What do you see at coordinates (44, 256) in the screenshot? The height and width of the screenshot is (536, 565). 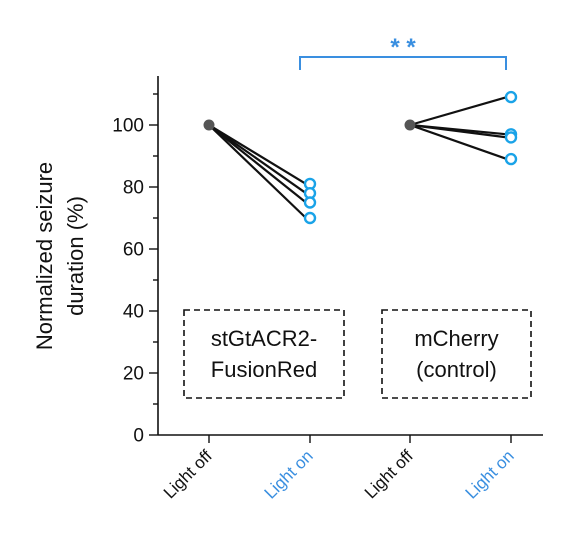 I see `y-axis-label-line: Normalized seizure` at bounding box center [44, 256].